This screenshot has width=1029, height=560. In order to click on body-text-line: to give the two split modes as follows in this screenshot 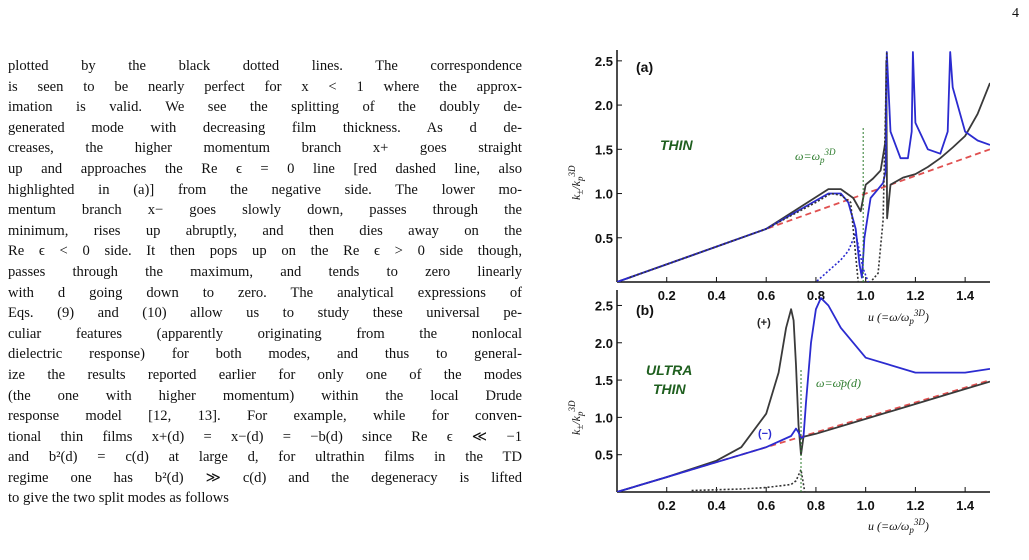, I will do `click(118, 498)`.